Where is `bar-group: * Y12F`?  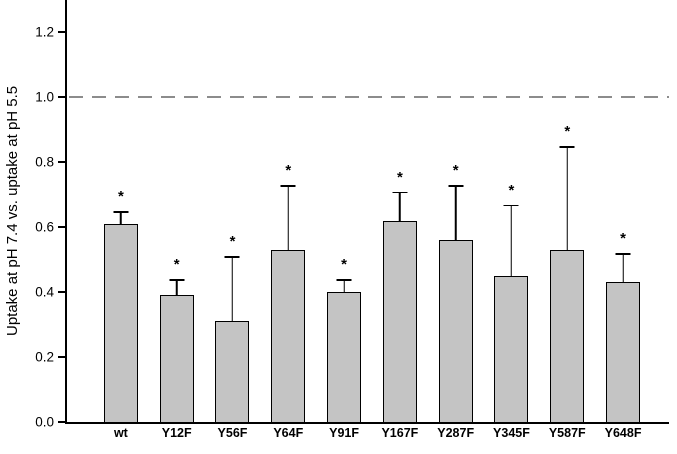
bar-group: * Y12F is located at coordinates (177, 220).